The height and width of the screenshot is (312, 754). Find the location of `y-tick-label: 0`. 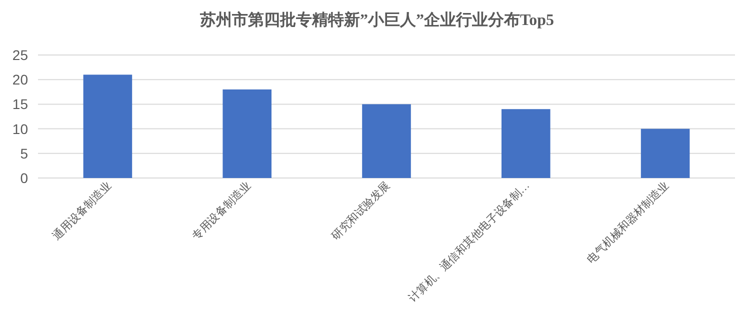

y-tick-label: 0 is located at coordinates (24, 178).